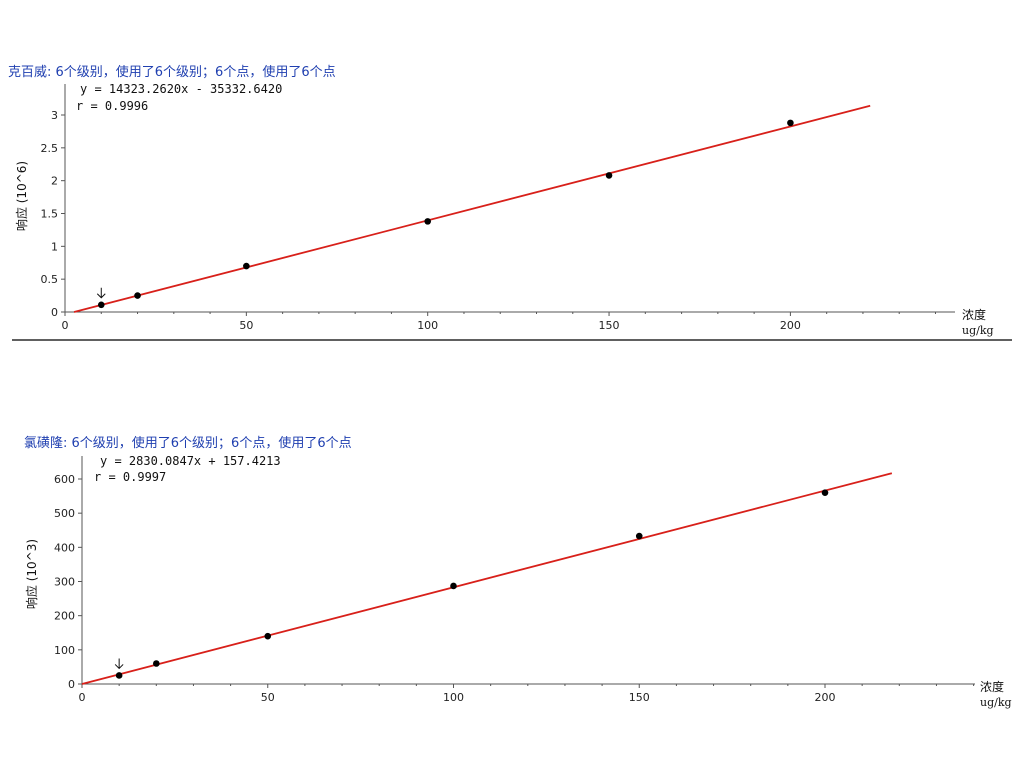  Describe the element at coordinates (609, 325) in the screenshot. I see `chart-1-x-tick-label-3: 150` at that location.